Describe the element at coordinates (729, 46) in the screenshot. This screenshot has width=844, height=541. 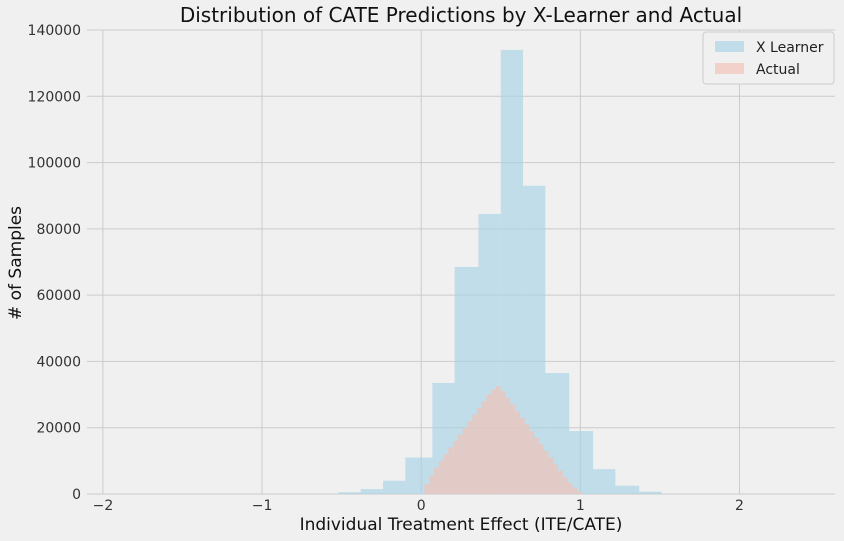
I see `legend-swatch-x-learner` at that location.